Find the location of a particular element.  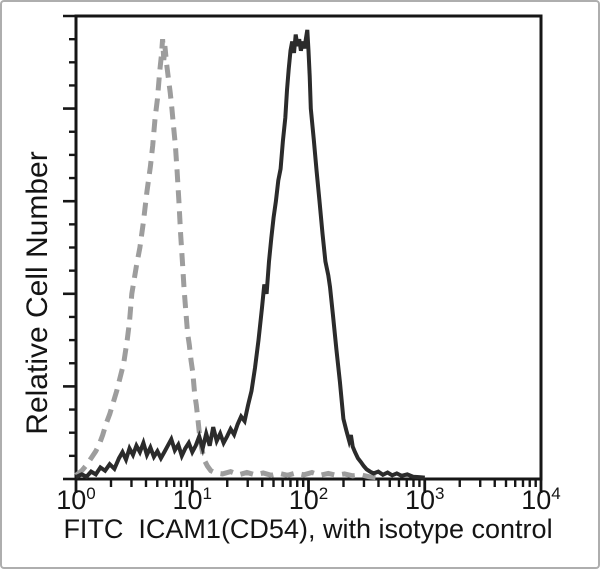

x-tick-label-10e3: 103 is located at coordinates (424, 499).